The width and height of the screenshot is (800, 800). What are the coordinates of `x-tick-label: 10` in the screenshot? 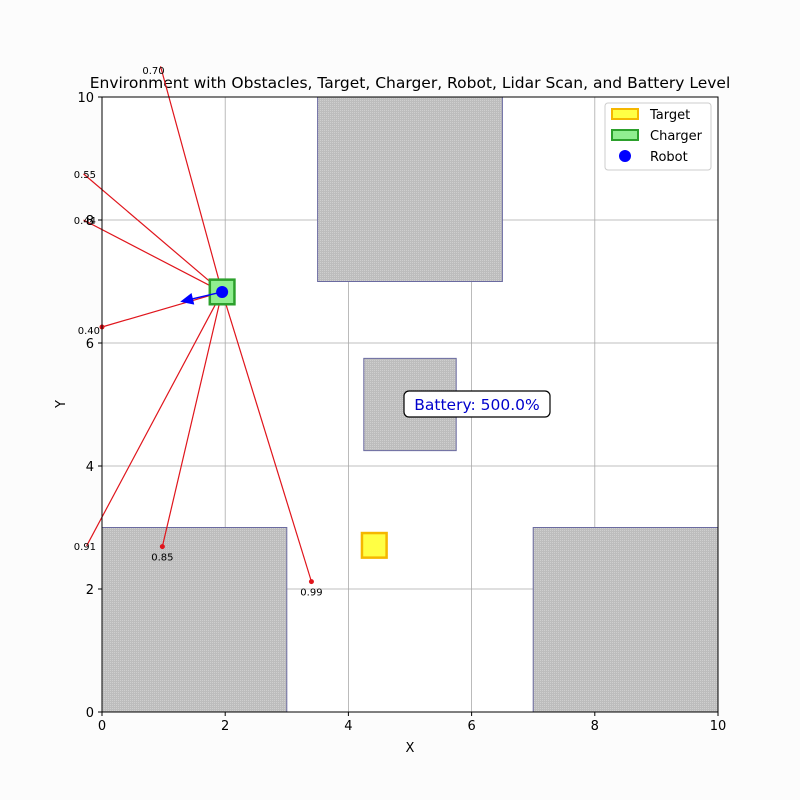 It's located at (718, 726).